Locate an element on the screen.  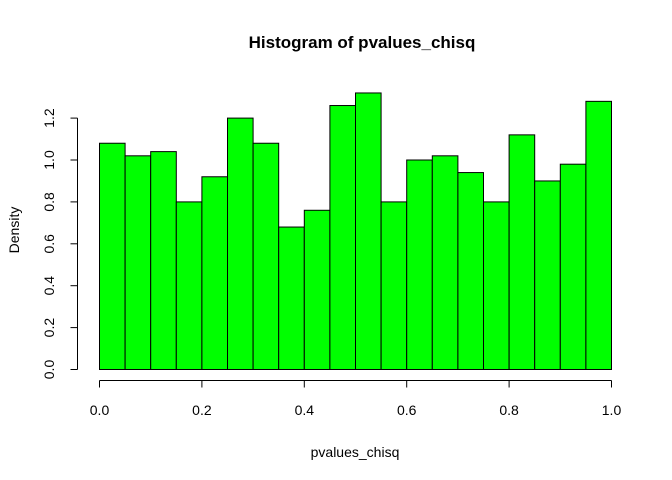
y-axis-label: Density is located at coordinates (14, 230).